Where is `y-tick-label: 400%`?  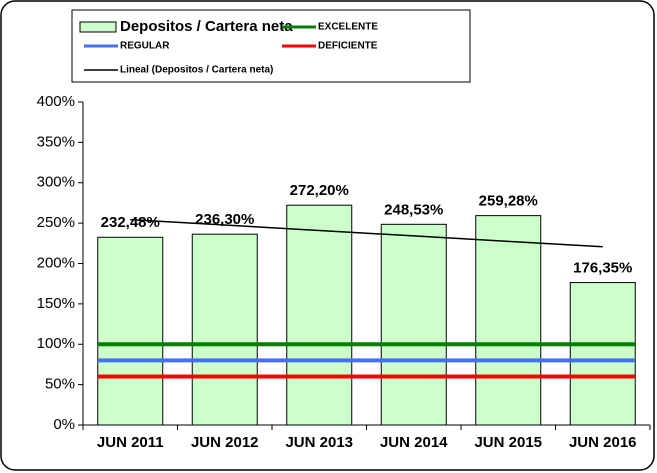
y-tick-label: 400% is located at coordinates (56, 101).